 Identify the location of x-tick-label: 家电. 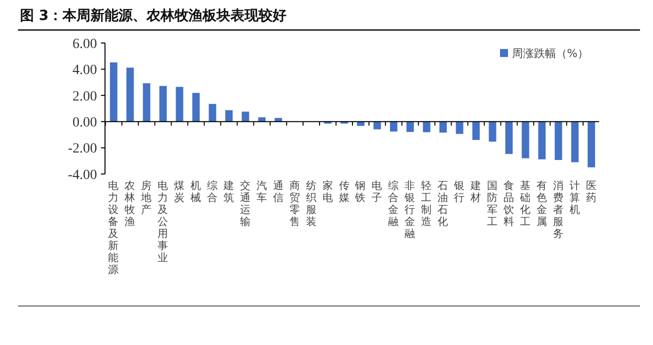
(328, 191).